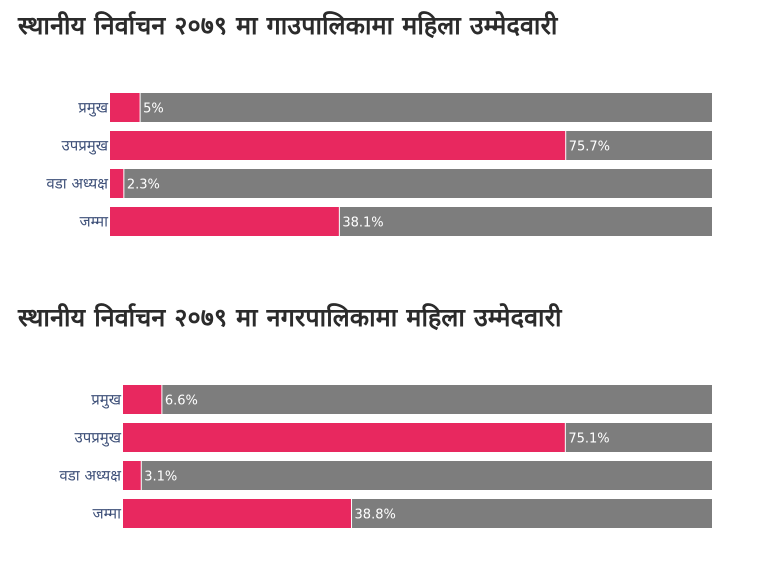 This screenshot has width=767, height=566. Describe the element at coordinates (589, 147) in the screenshot. I see `data-label: 75.7%` at that location.